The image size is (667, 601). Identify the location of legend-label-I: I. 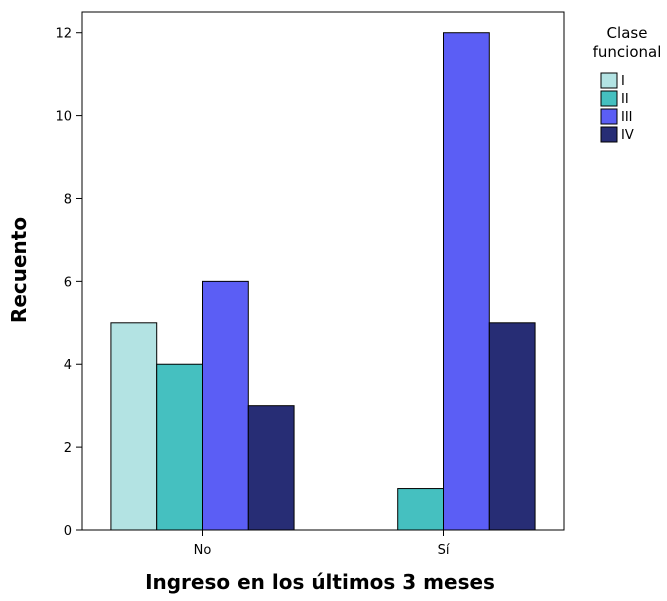
(623, 81).